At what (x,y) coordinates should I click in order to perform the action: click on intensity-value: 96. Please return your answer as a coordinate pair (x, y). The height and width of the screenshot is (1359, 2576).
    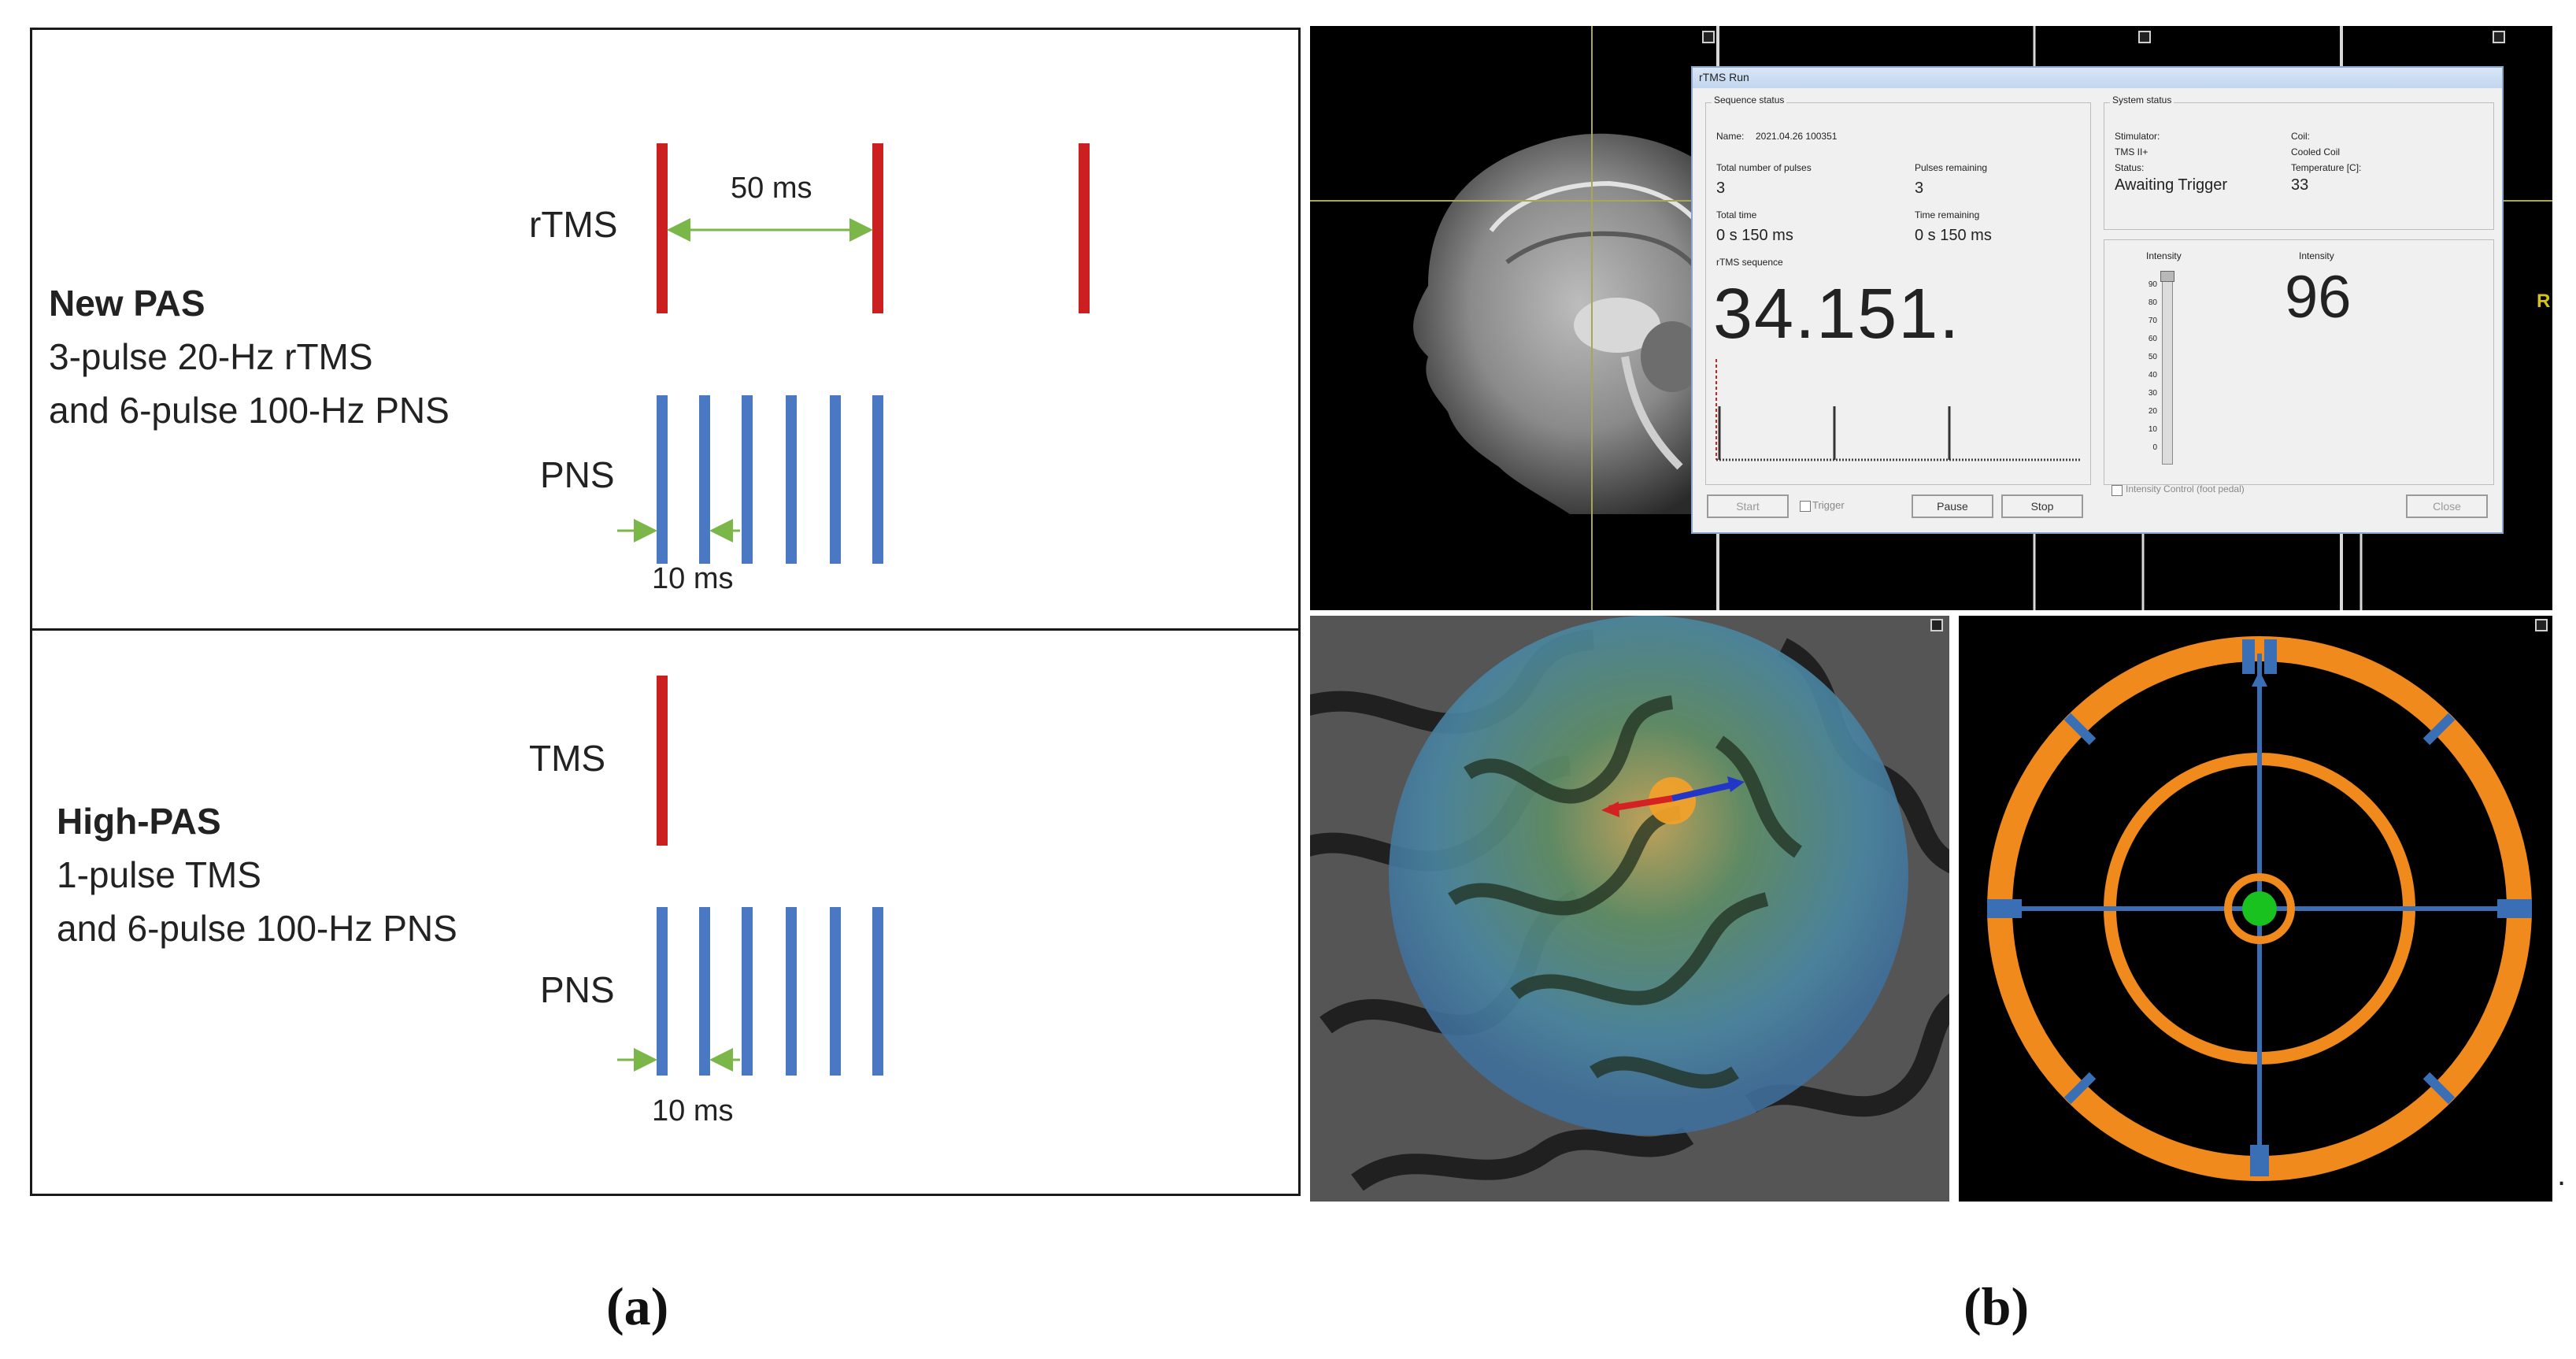
    Looking at the image, I should click on (2318, 297).